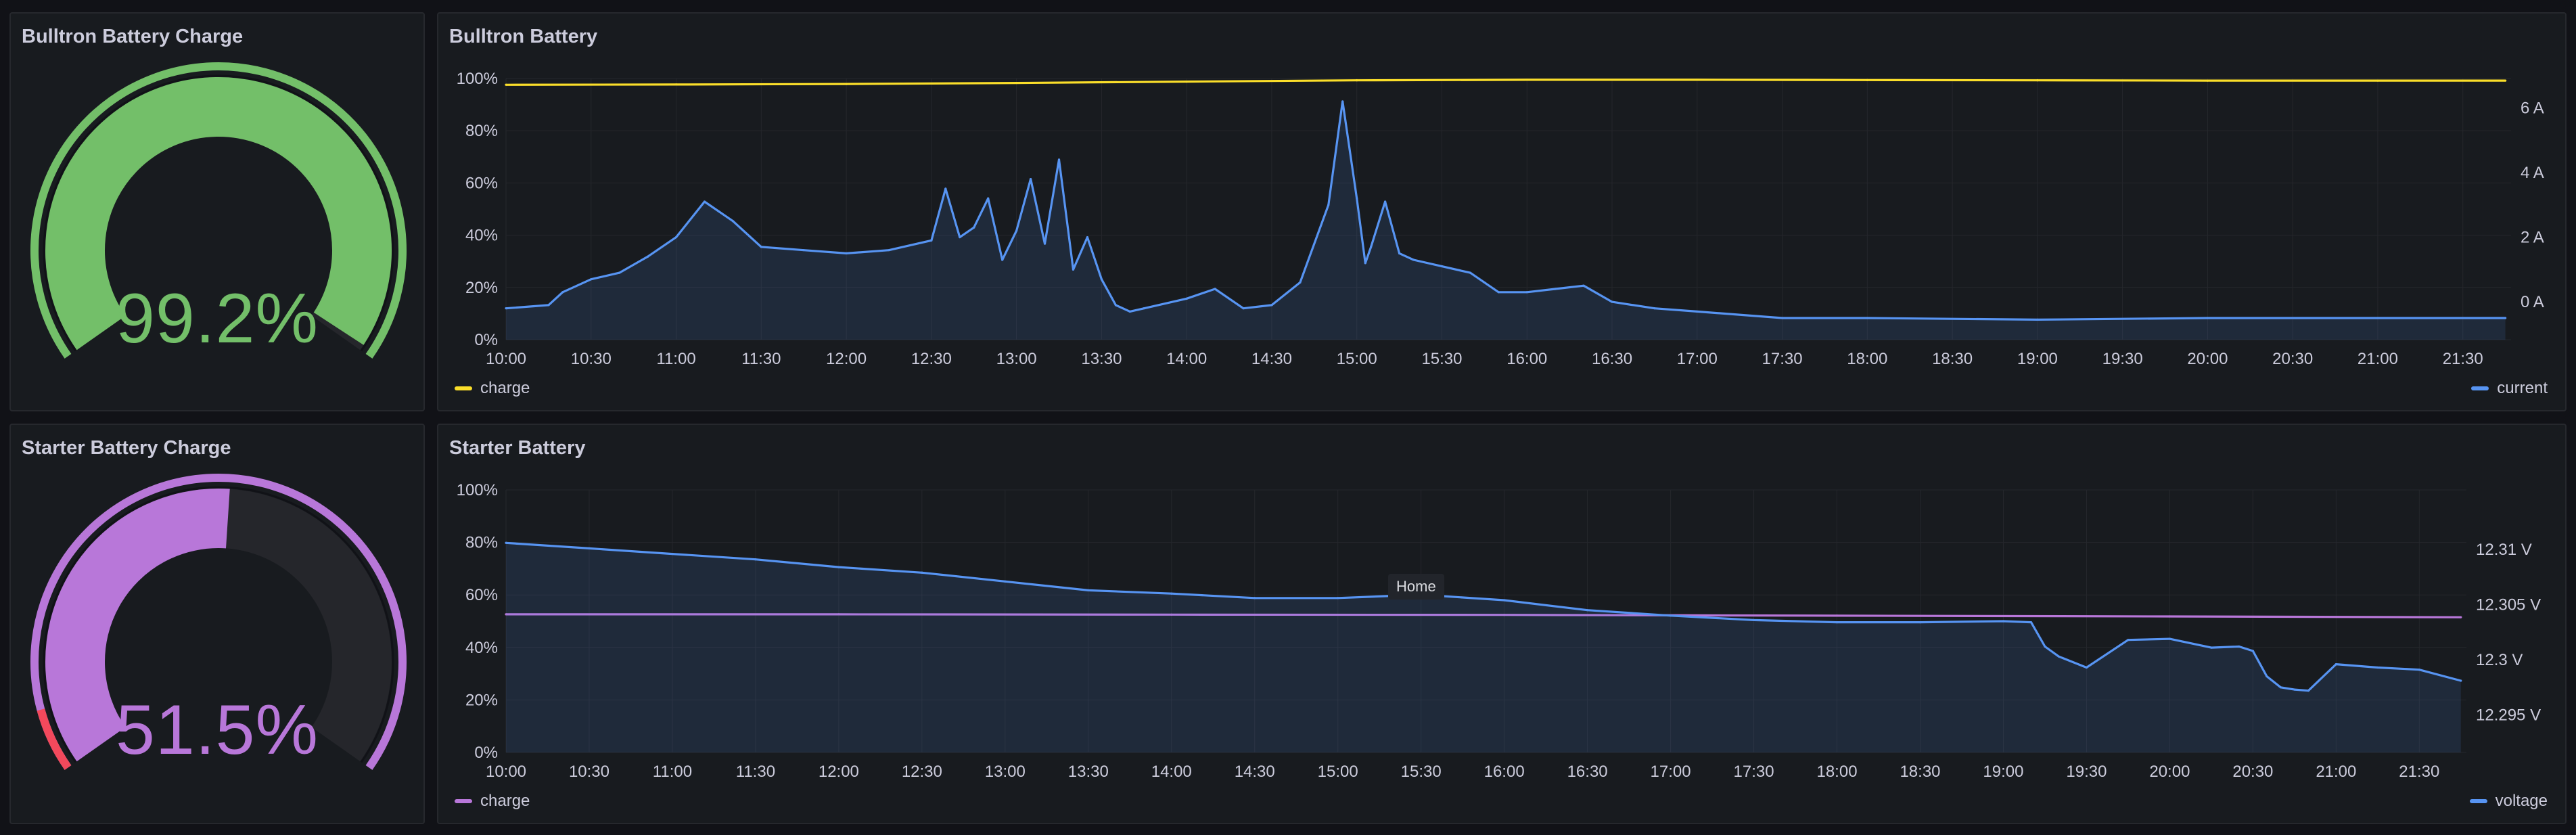  What do you see at coordinates (2532, 302) in the screenshot?
I see `y-right-tick-label: 0 A` at bounding box center [2532, 302].